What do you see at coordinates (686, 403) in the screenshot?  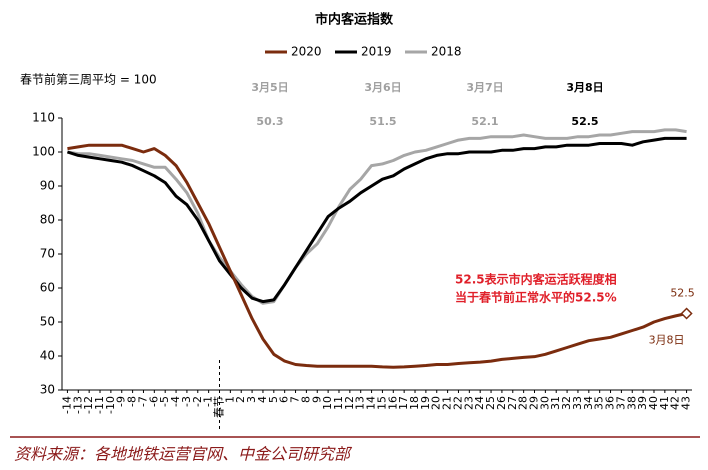 I see `x-tick-label: 43` at bounding box center [686, 403].